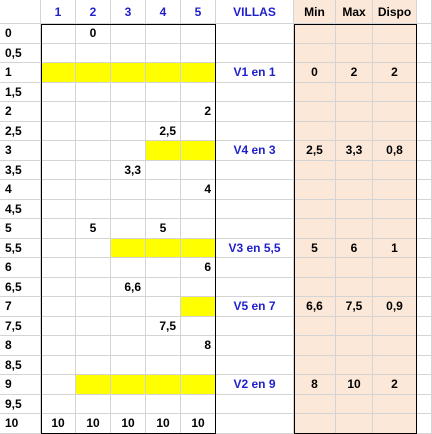 This screenshot has height=434, width=432. I want to click on column-header-2: 2, so click(93, 12).